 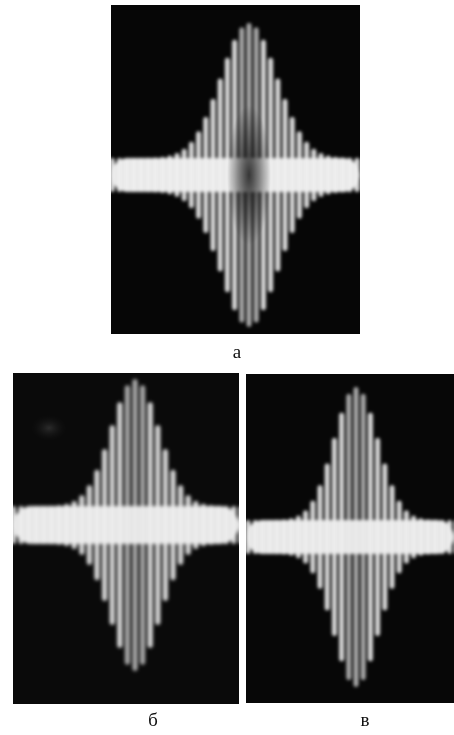 I want to click on panel-label-b: б, so click(x=153, y=720).